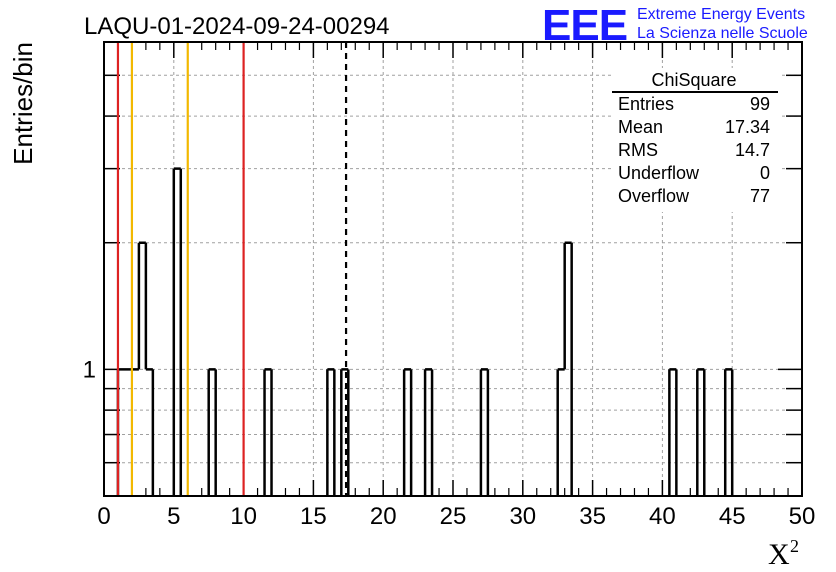 Image resolution: width=836 pixels, height=572 pixels. Describe the element at coordinates (760, 104) in the screenshot. I see `stats-value: 99` at that location.